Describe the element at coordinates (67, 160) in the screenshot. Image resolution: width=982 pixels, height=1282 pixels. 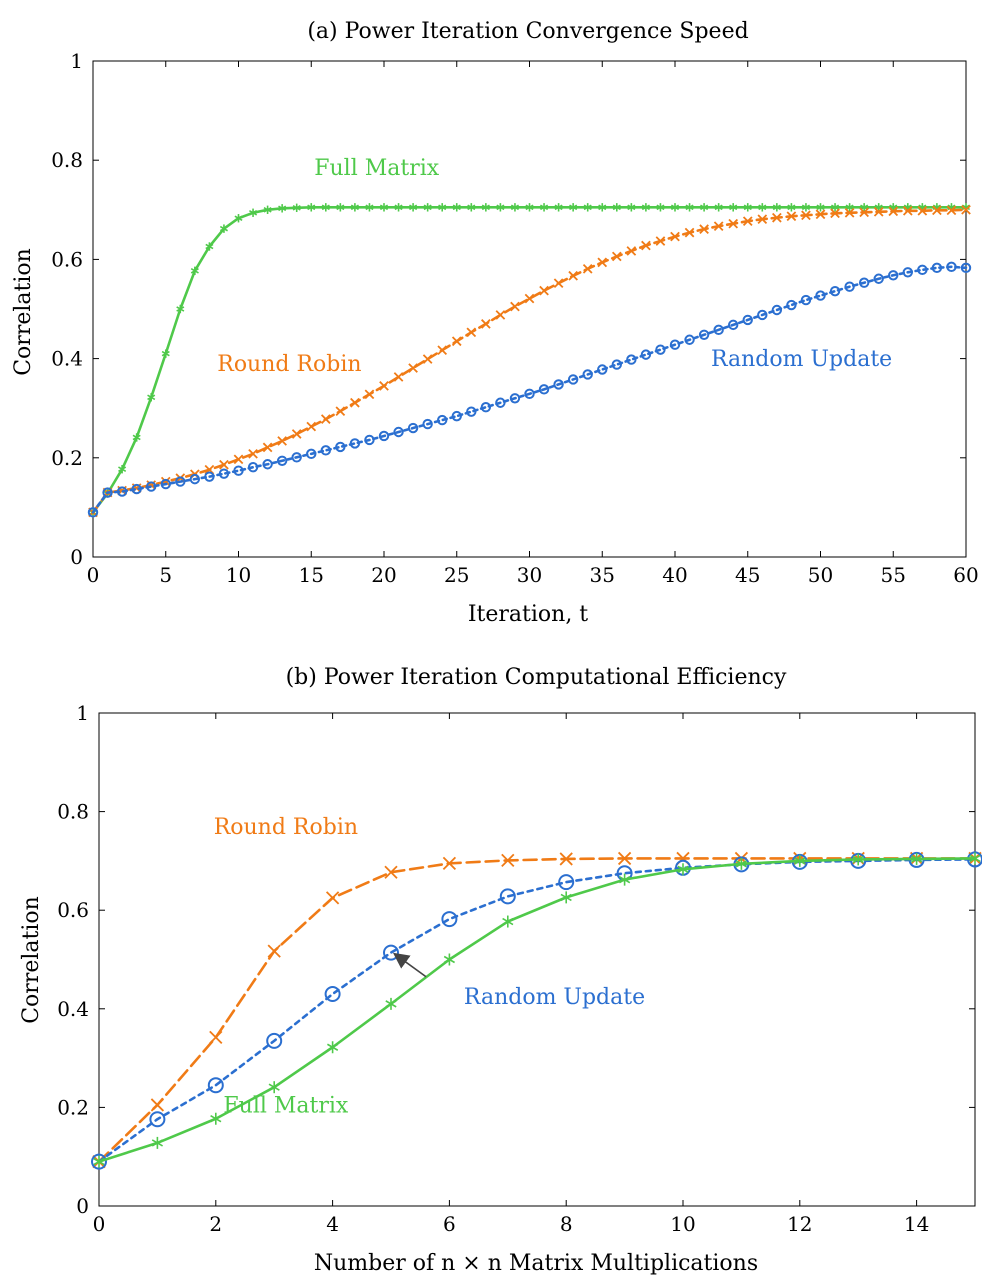
I see `y-tick-label: 0.8` at that location.